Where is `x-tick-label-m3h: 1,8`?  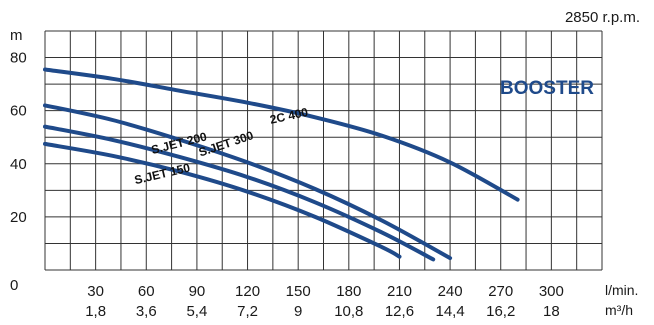 x-tick-label-m3h: 1,8 is located at coordinates (95, 311).